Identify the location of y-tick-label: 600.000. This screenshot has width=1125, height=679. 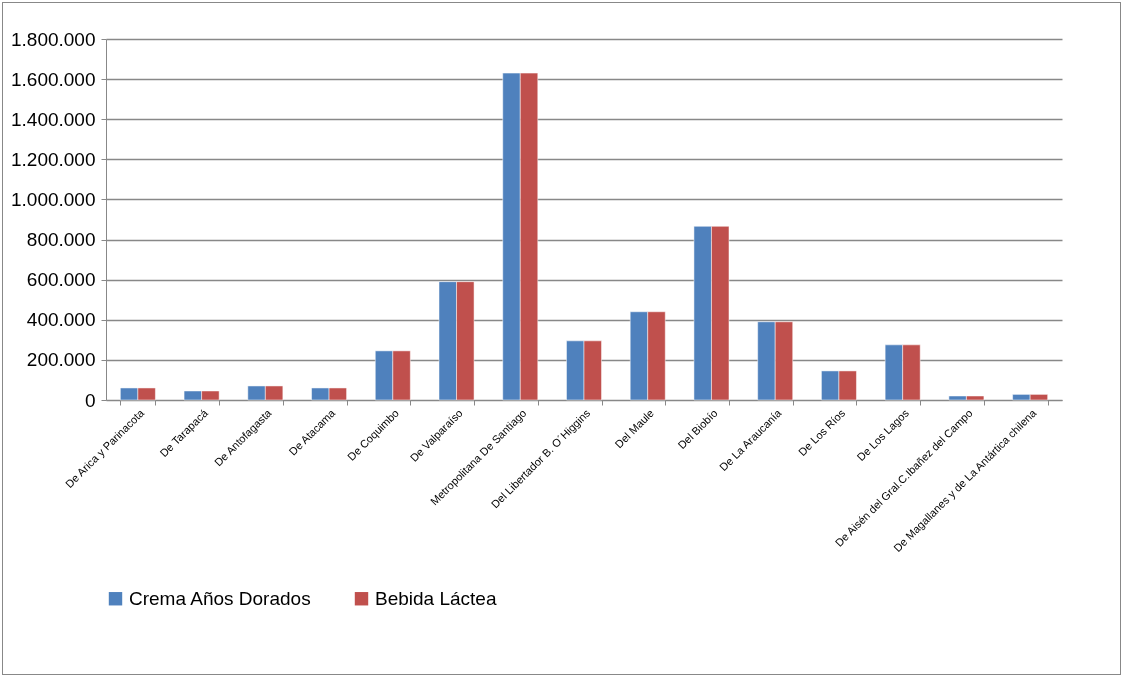
(61, 280).